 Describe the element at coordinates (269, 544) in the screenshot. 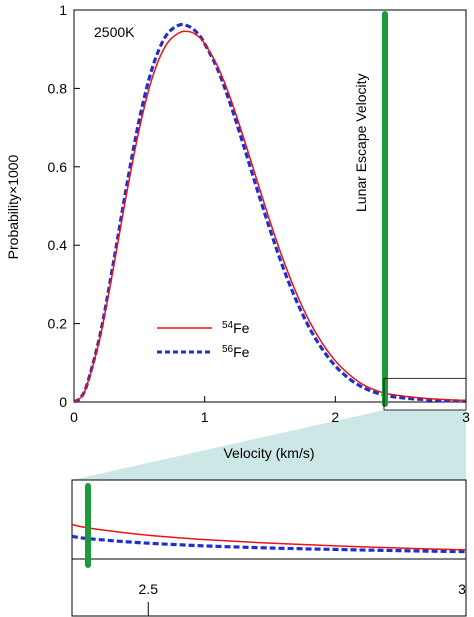

I see `inset-series-line-56fe` at that location.